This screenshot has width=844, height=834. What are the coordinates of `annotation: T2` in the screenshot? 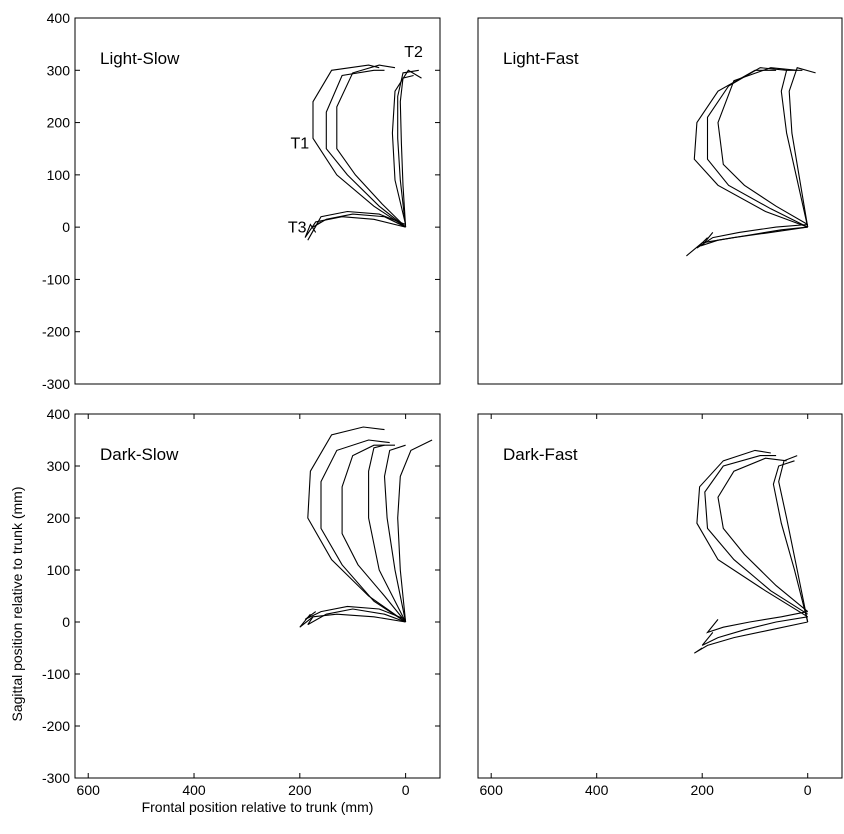 It's located at (413, 52).